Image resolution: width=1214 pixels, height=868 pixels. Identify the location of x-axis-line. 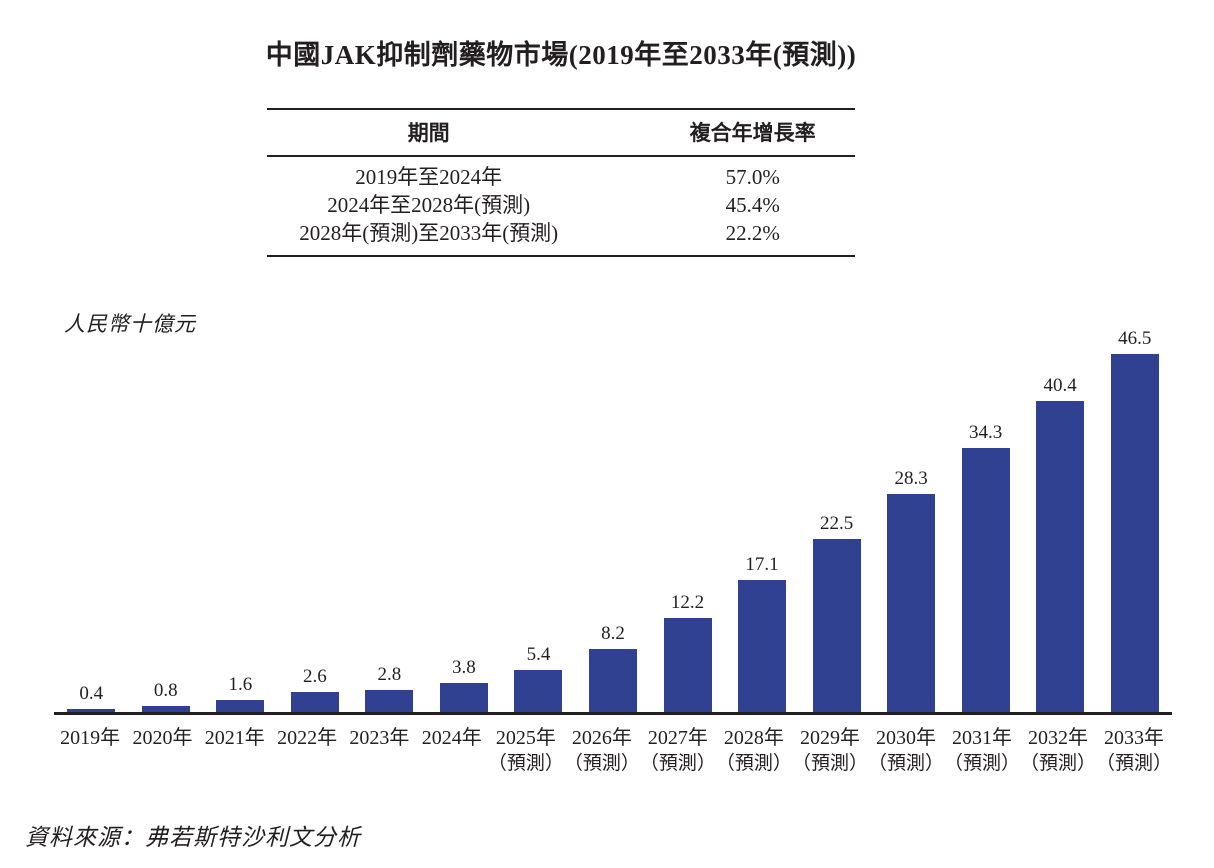
(613, 713).